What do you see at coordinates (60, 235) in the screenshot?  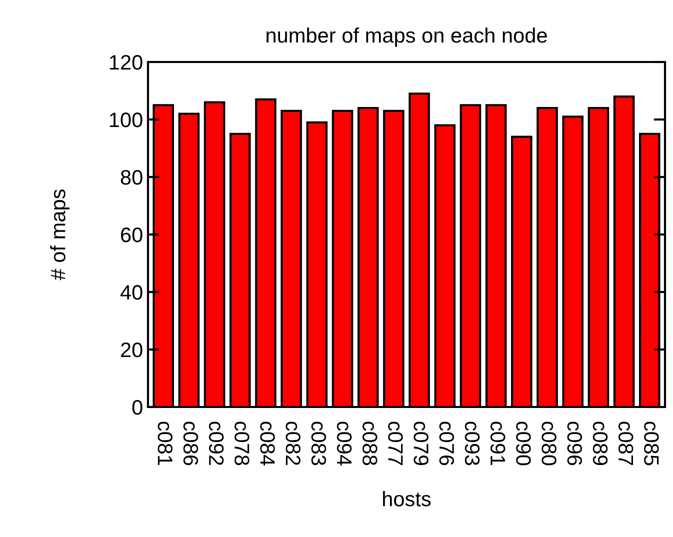 I see `y-axis-title: # of maps` at bounding box center [60, 235].